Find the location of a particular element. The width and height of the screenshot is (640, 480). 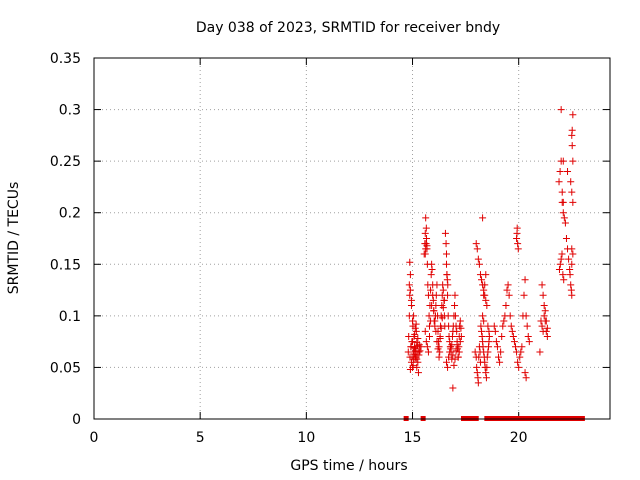

y-tick-label: 0.35 is located at coordinates (65, 59).